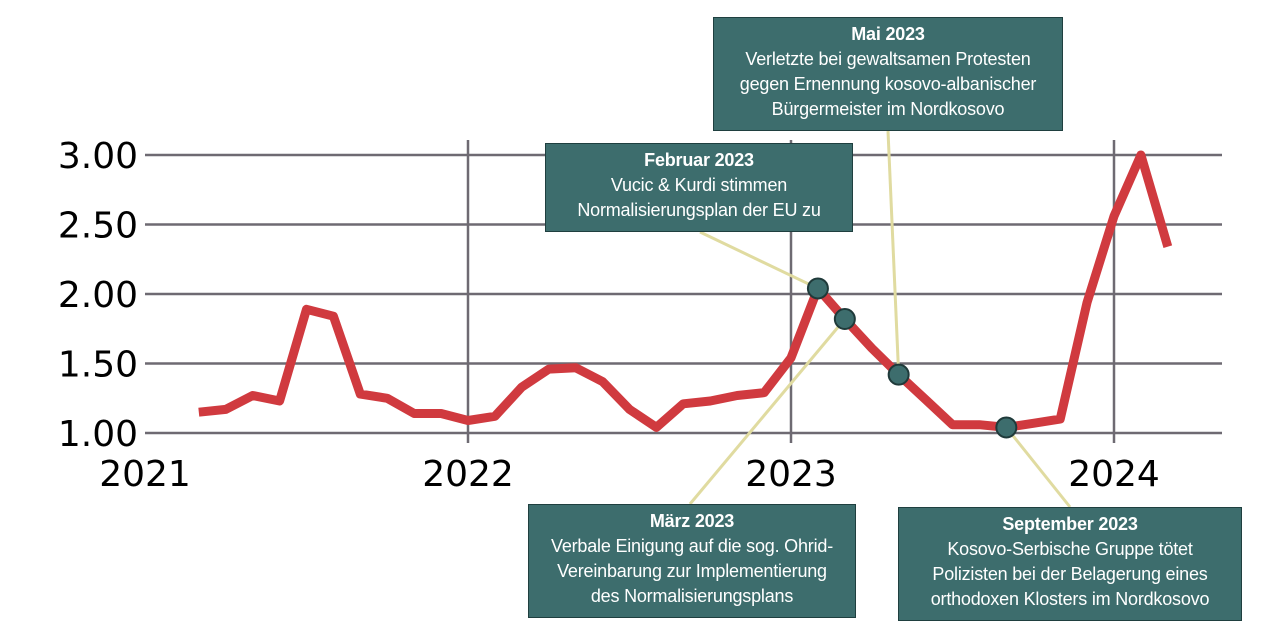 This screenshot has width=1280, height=644. What do you see at coordinates (692, 546) in the screenshot?
I see `annotation-line: Verbale Einigung auf die sog. Ohrid-` at bounding box center [692, 546].